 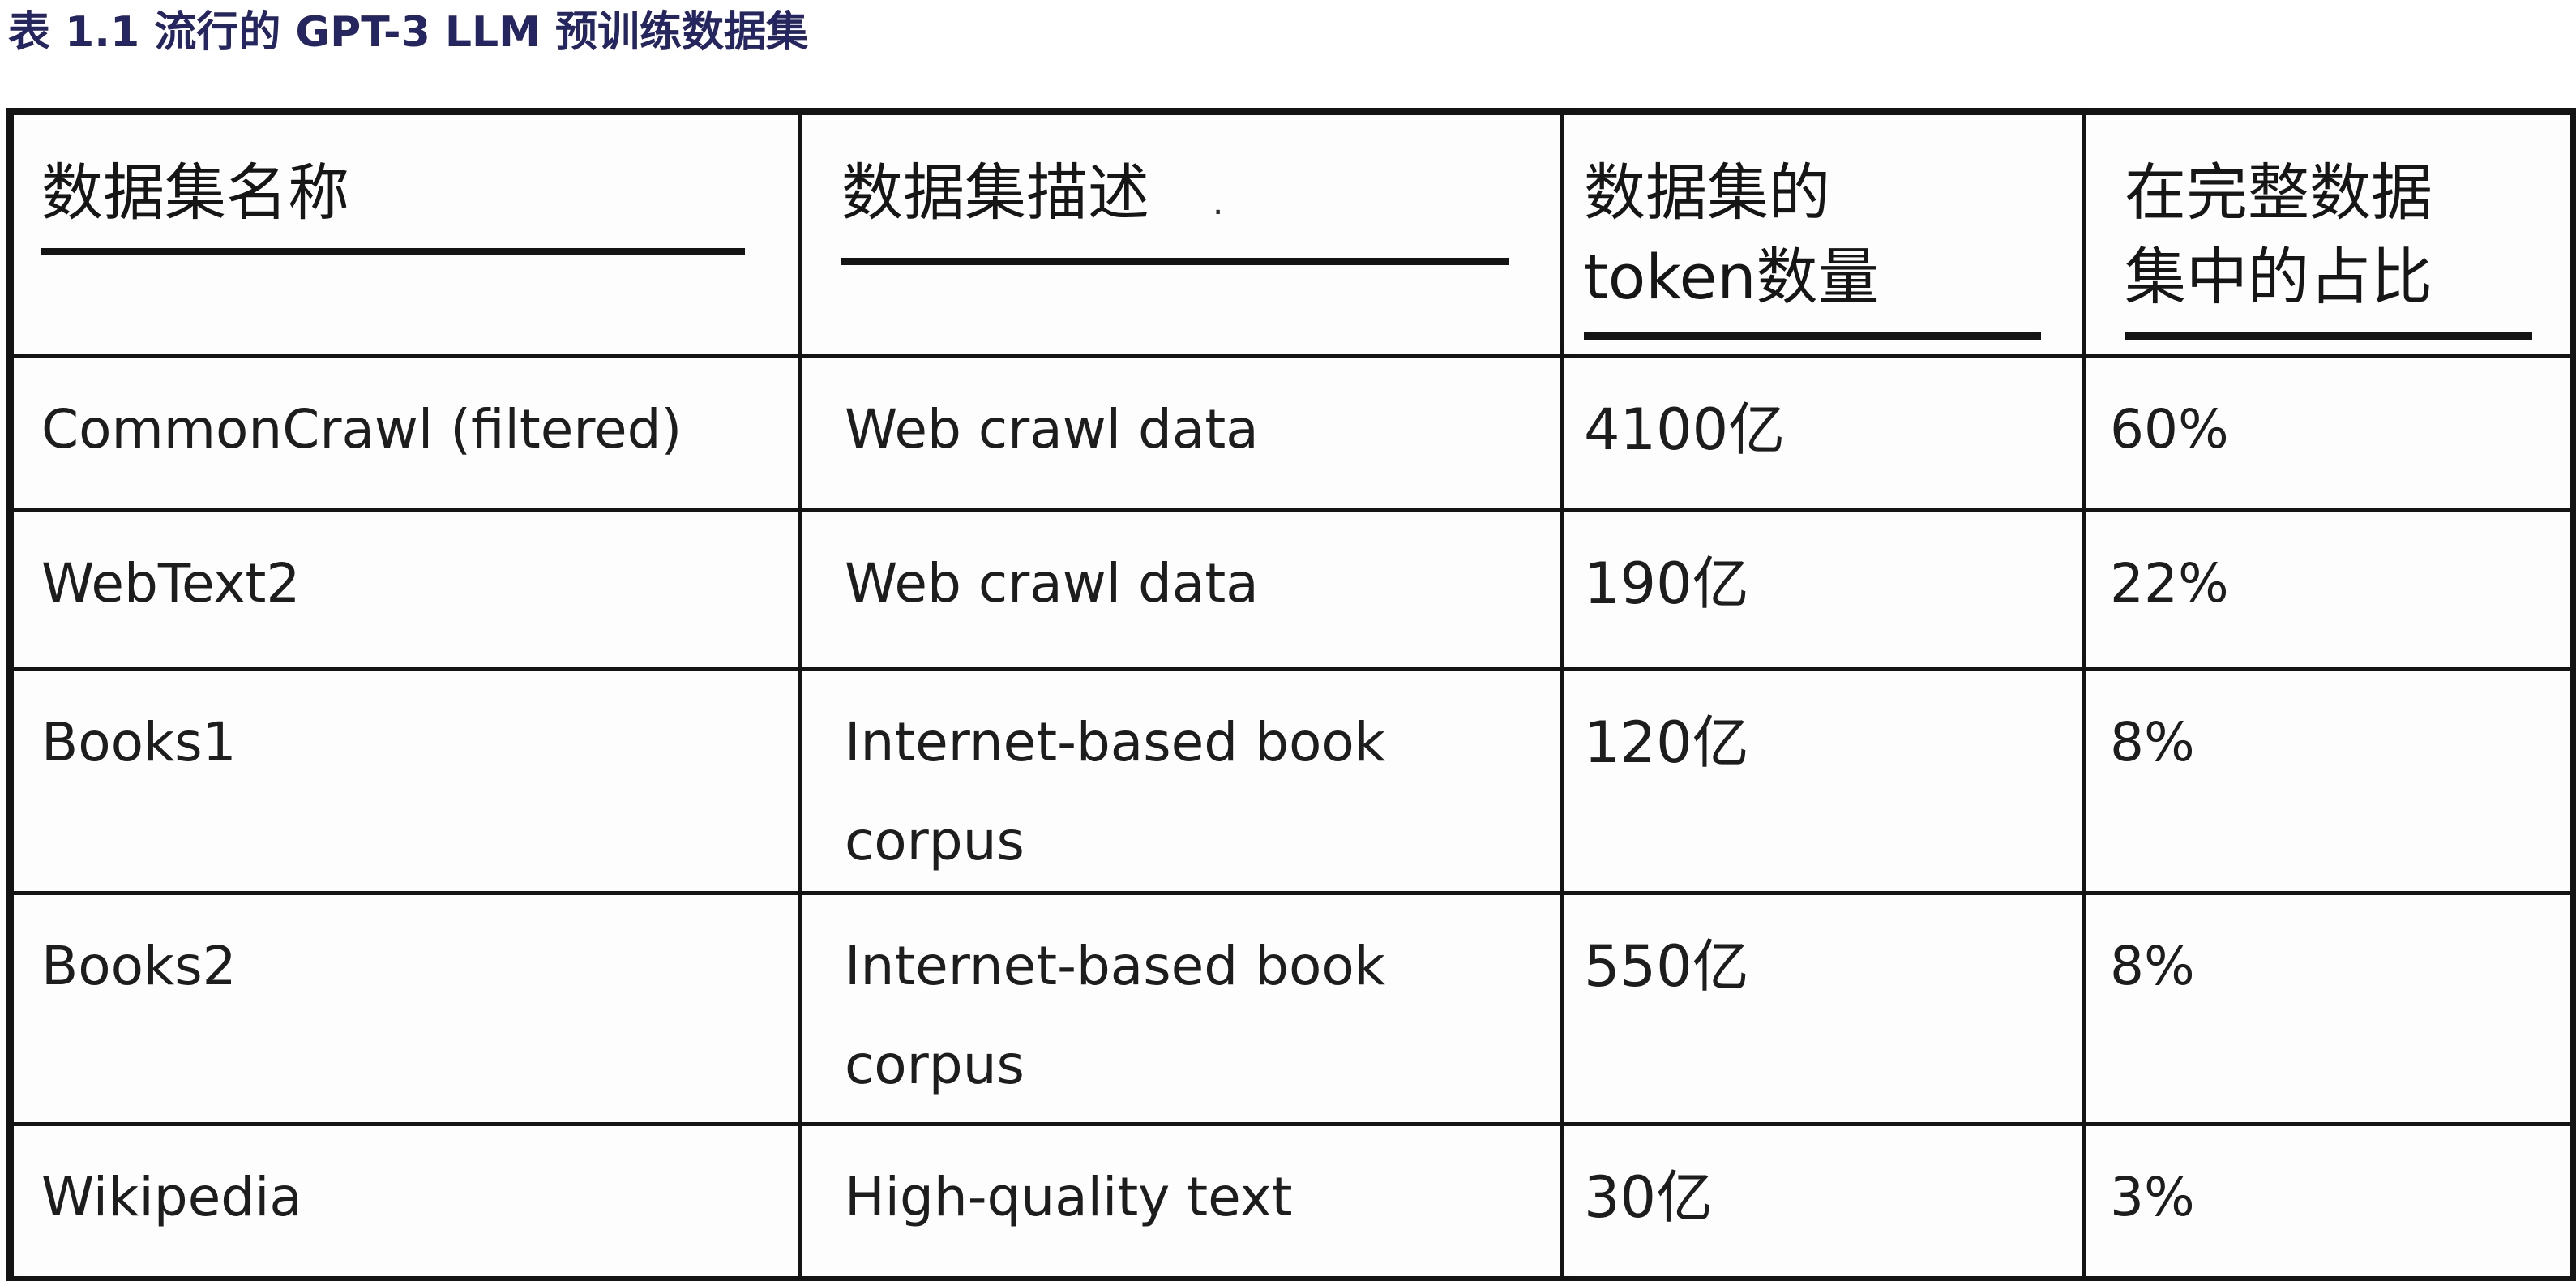 I want to click on header-line: 数据集描述., so click(x=1192, y=198).